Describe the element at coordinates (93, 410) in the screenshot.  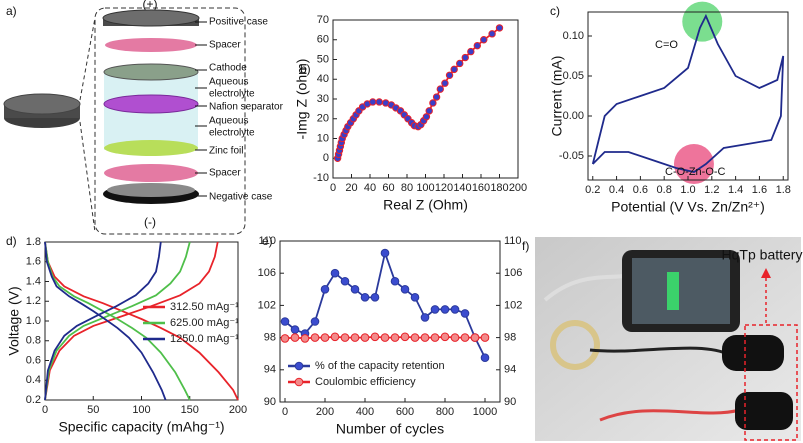
I see `x-tick-label: 50` at that location.